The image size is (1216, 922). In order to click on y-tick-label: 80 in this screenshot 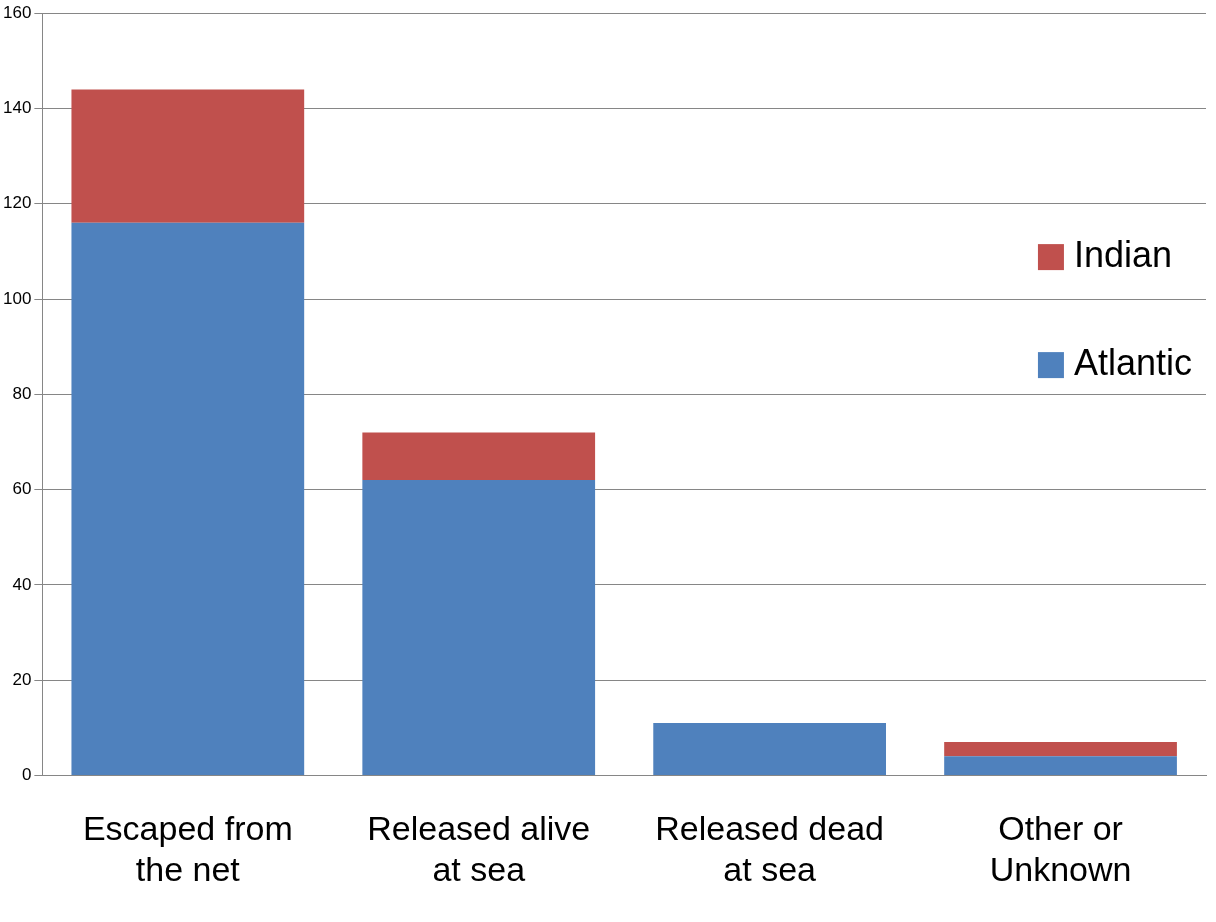, I will do `click(22, 393)`.